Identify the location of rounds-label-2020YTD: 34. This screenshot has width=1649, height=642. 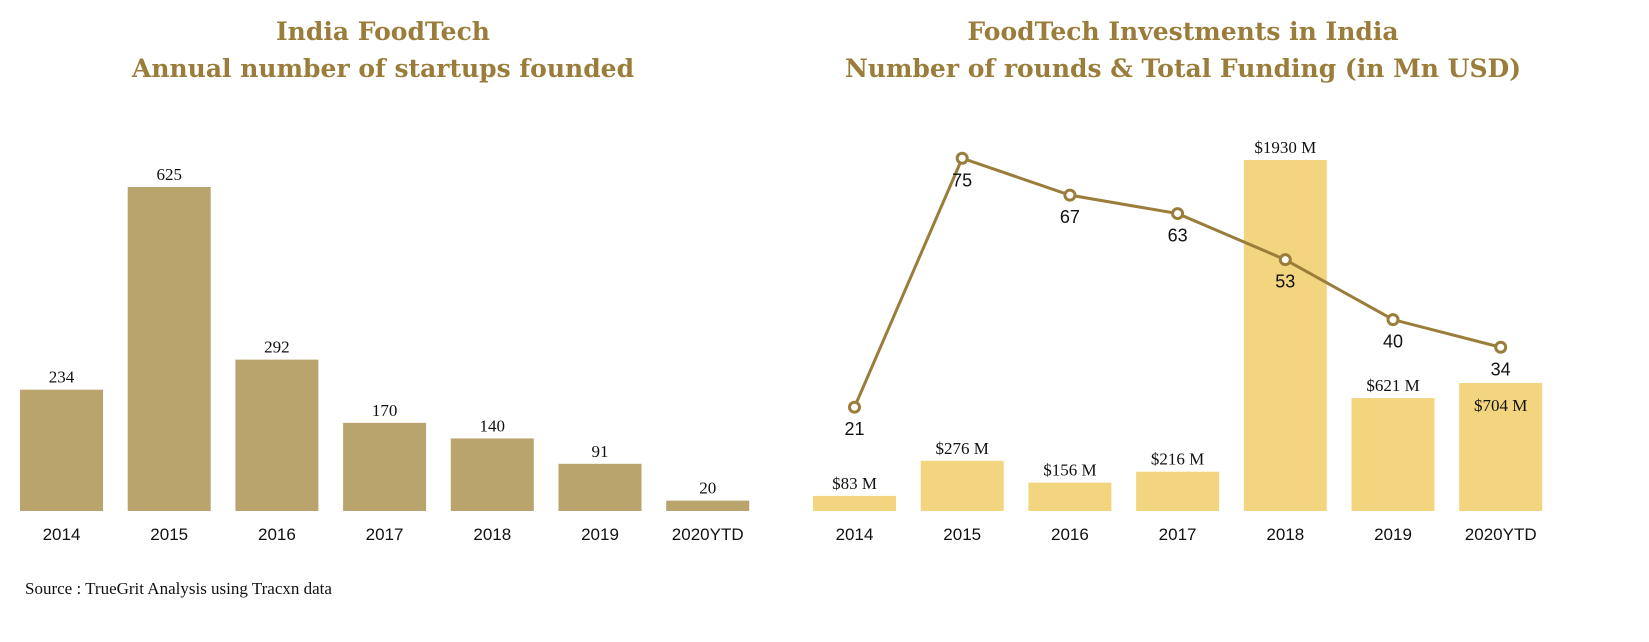
(1501, 369).